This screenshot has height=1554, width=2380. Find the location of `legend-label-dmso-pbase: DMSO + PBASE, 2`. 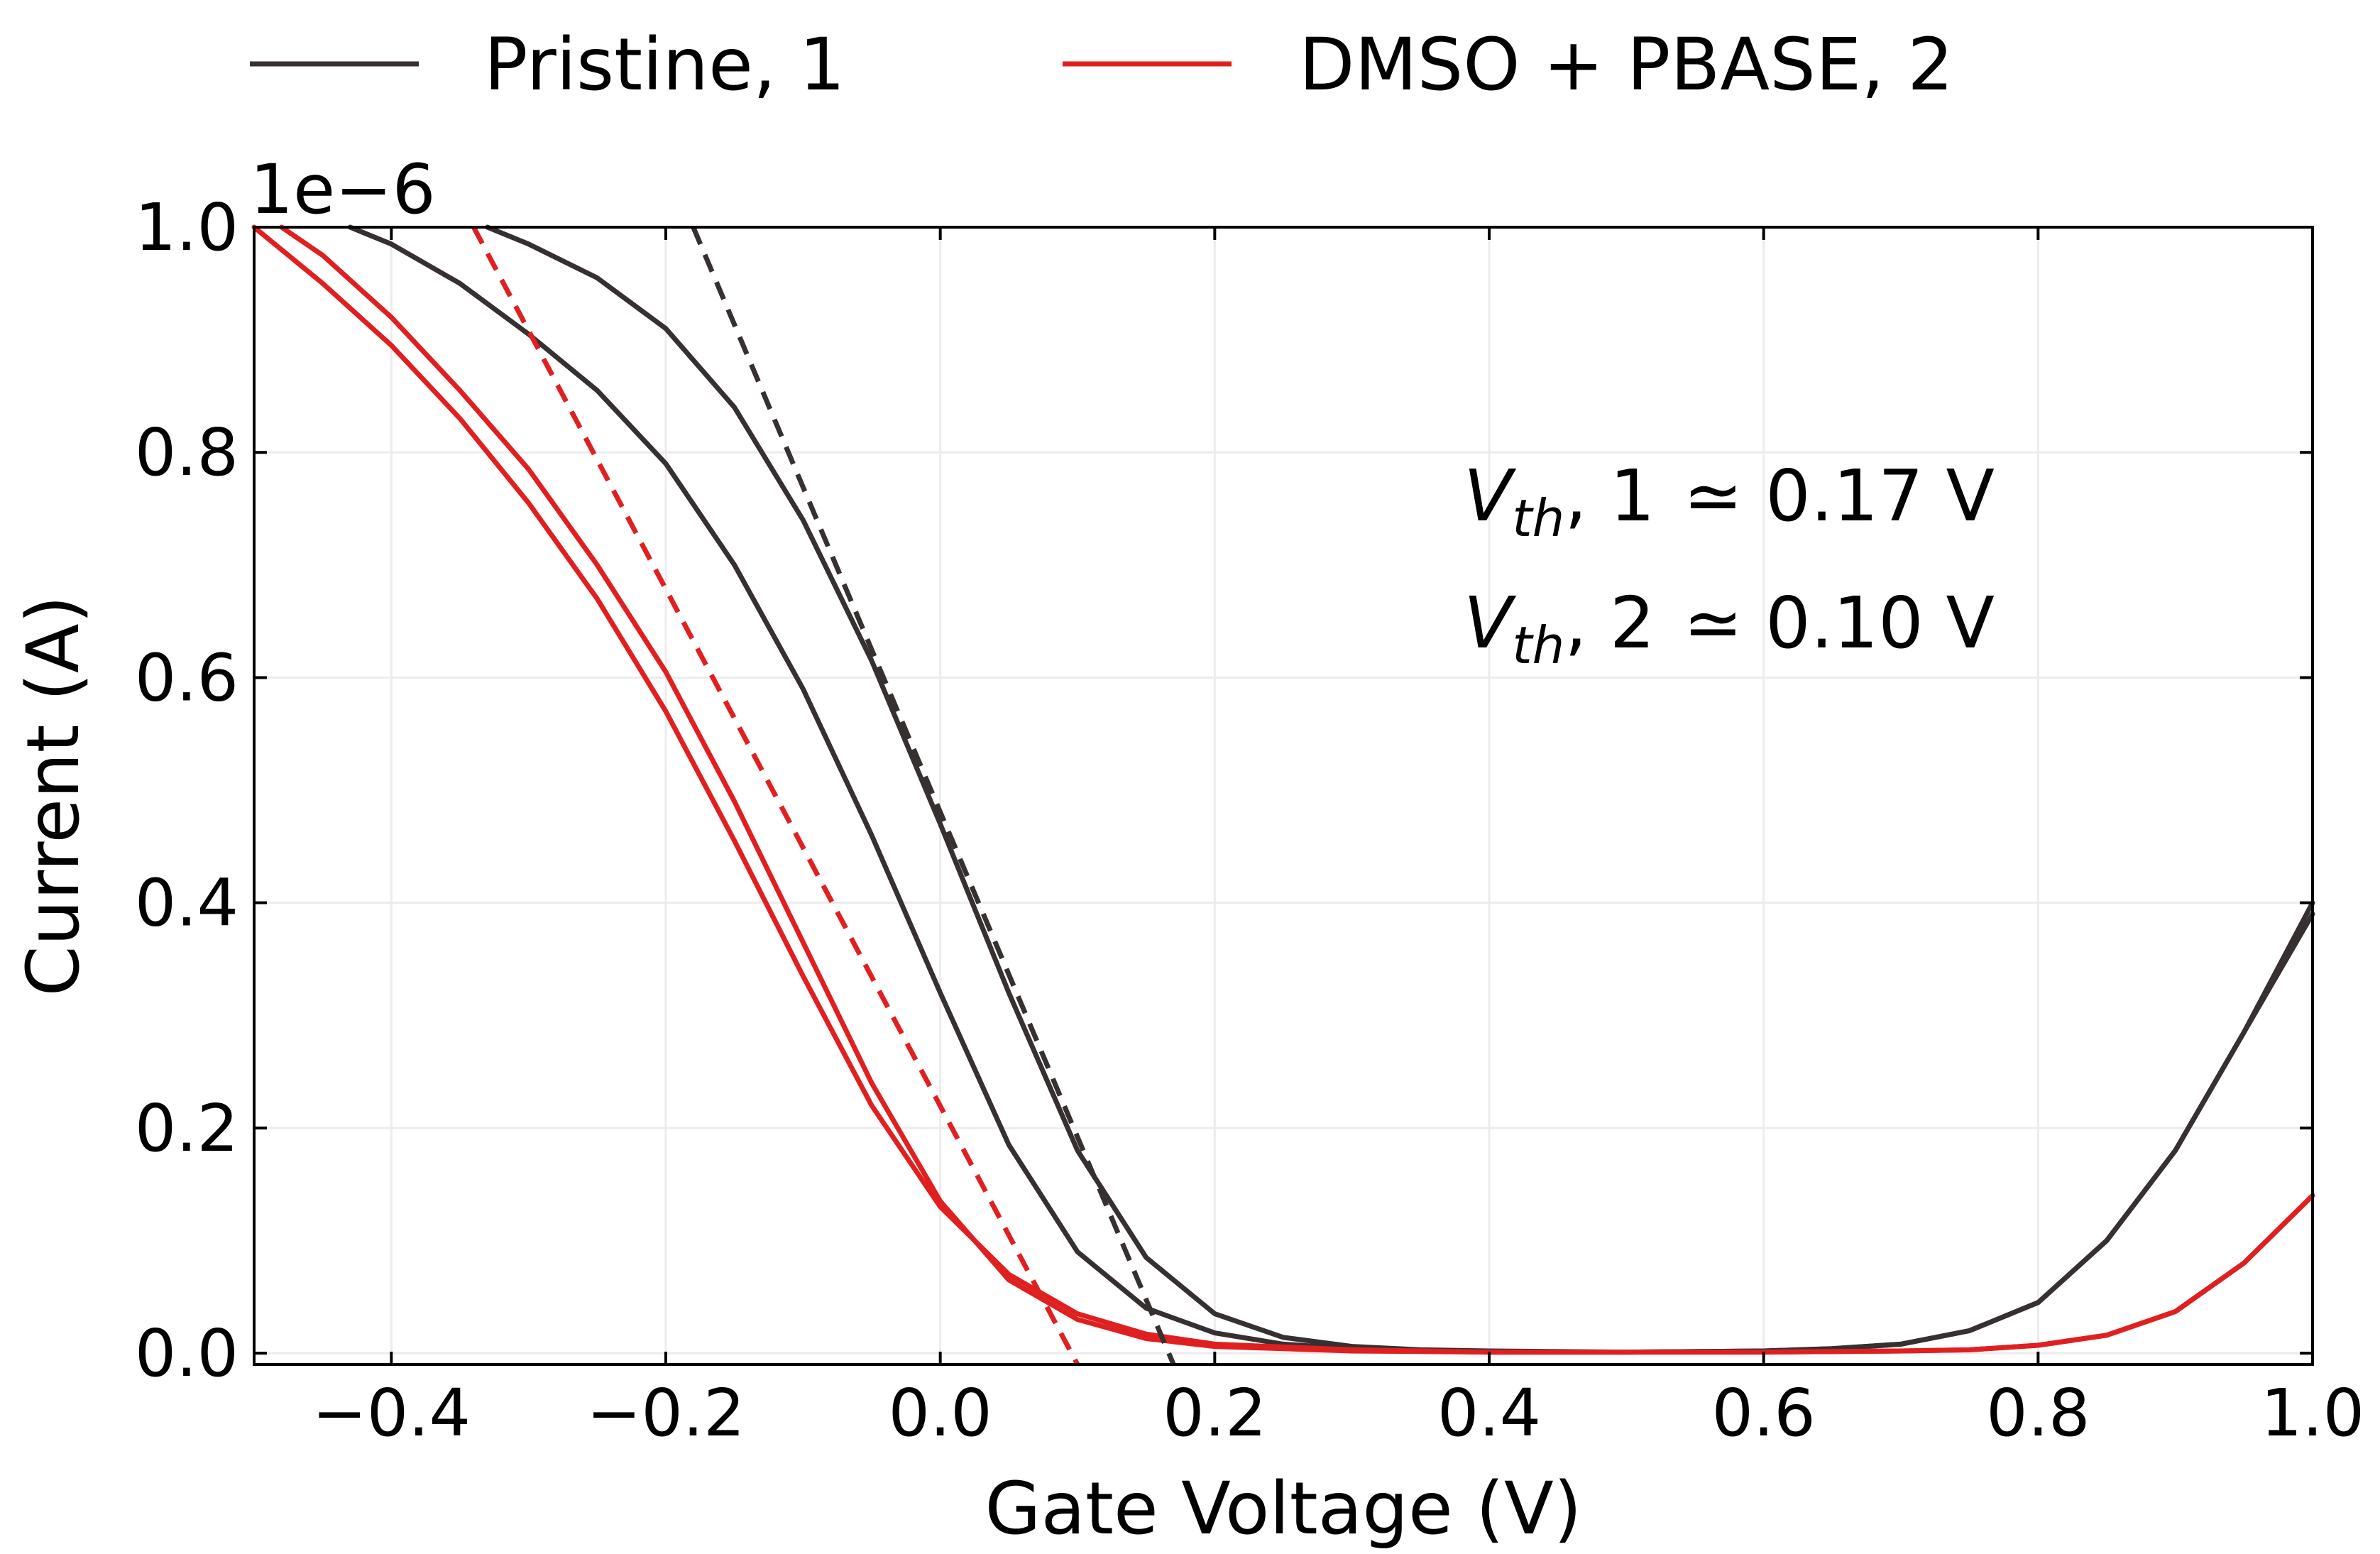

legend-label-dmso-pbase: DMSO + PBASE, 2 is located at coordinates (1626, 65).